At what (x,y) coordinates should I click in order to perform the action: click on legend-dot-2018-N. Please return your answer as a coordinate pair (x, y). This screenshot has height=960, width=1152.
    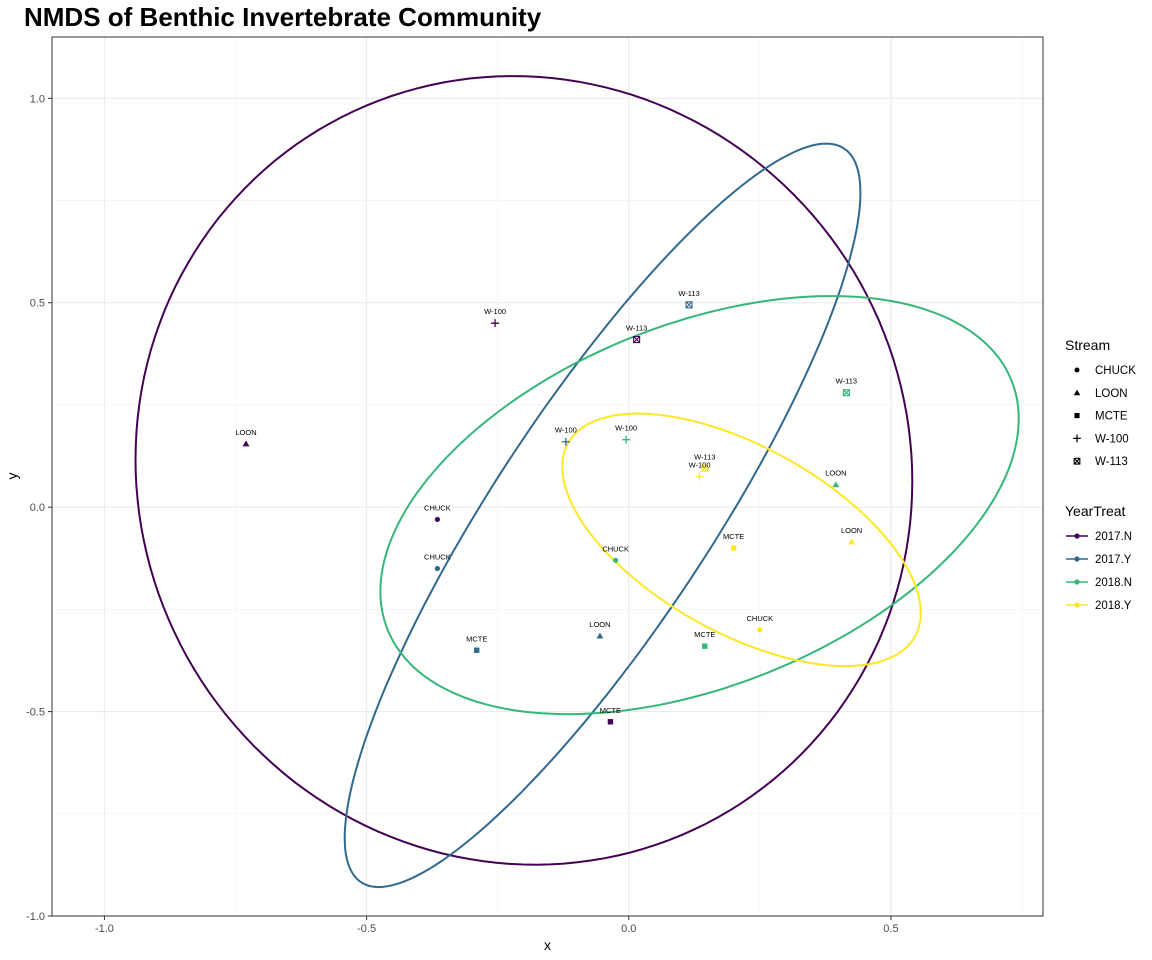
    Looking at the image, I should click on (1077, 582).